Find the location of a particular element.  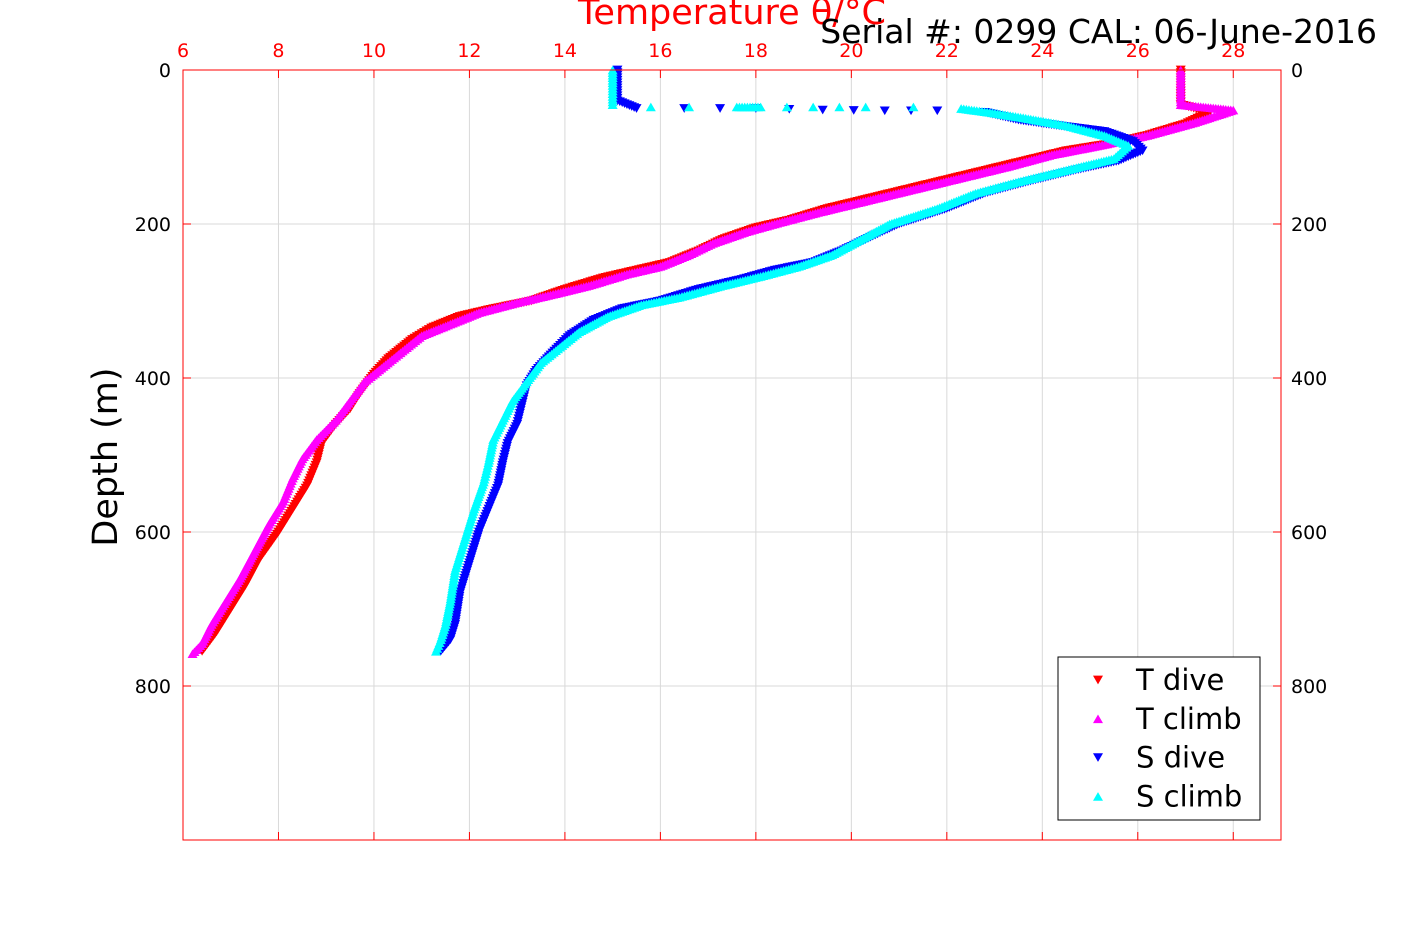

y-tick-label-left: 400 is located at coordinates (153, 379).